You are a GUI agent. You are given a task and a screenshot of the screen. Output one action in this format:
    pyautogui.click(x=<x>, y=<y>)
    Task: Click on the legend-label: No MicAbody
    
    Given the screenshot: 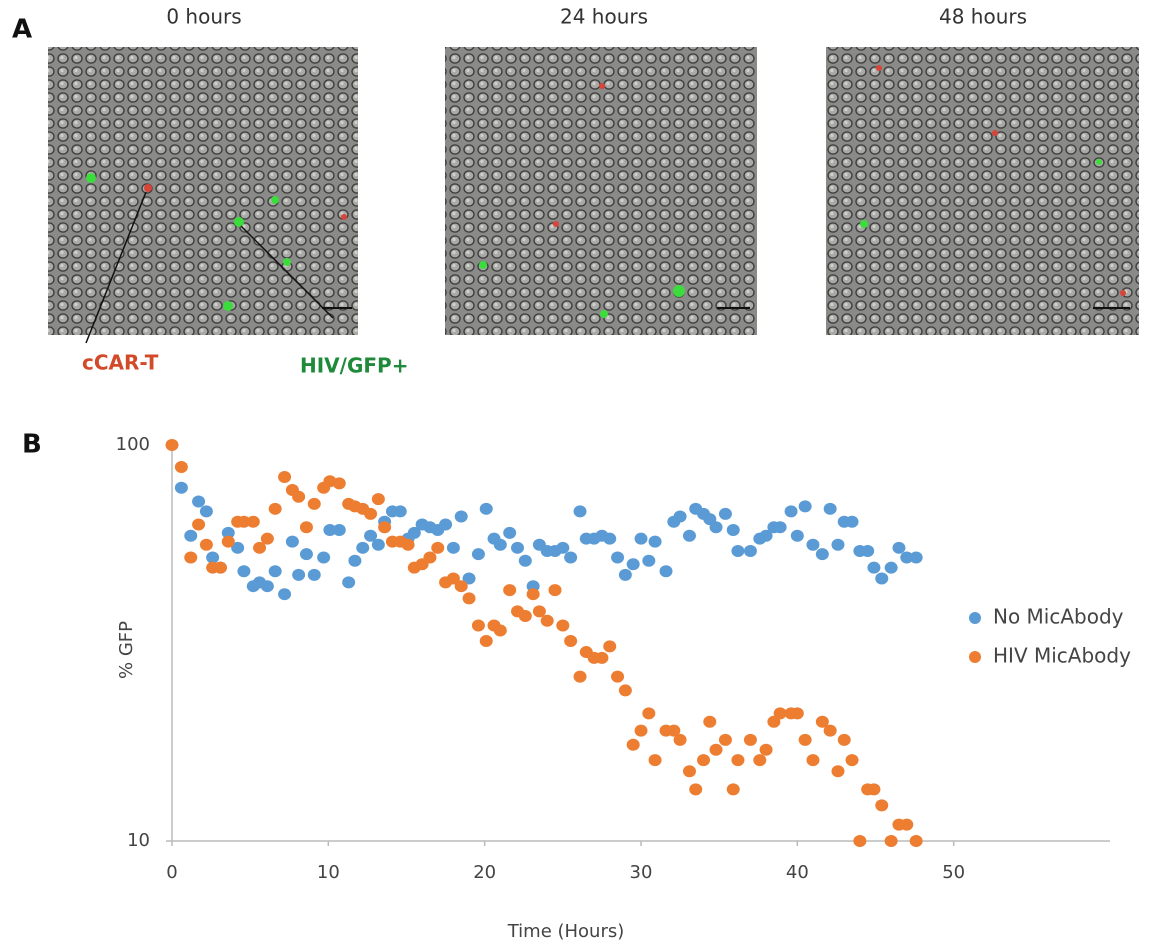 What is the action you would take?
    pyautogui.click(x=1058, y=617)
    